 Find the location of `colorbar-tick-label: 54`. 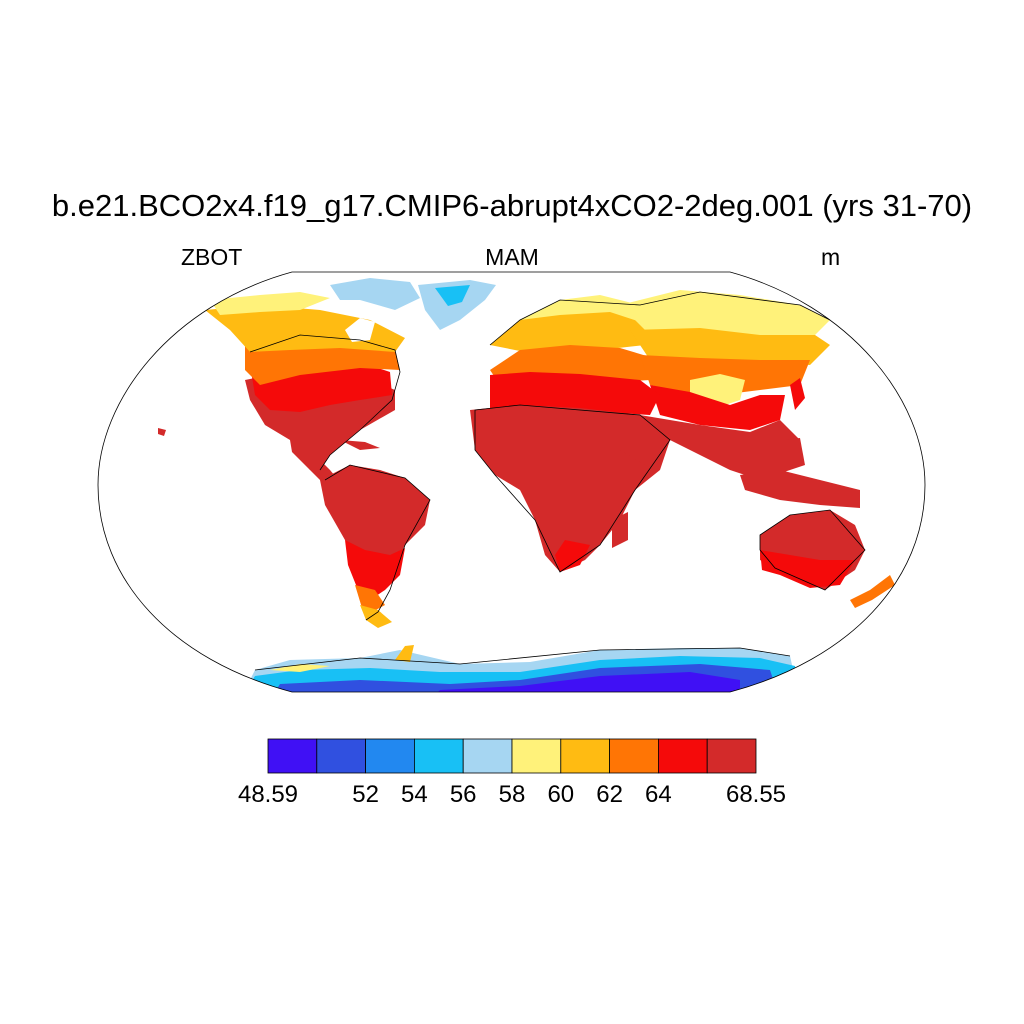

colorbar-tick-label: 54 is located at coordinates (414, 794).